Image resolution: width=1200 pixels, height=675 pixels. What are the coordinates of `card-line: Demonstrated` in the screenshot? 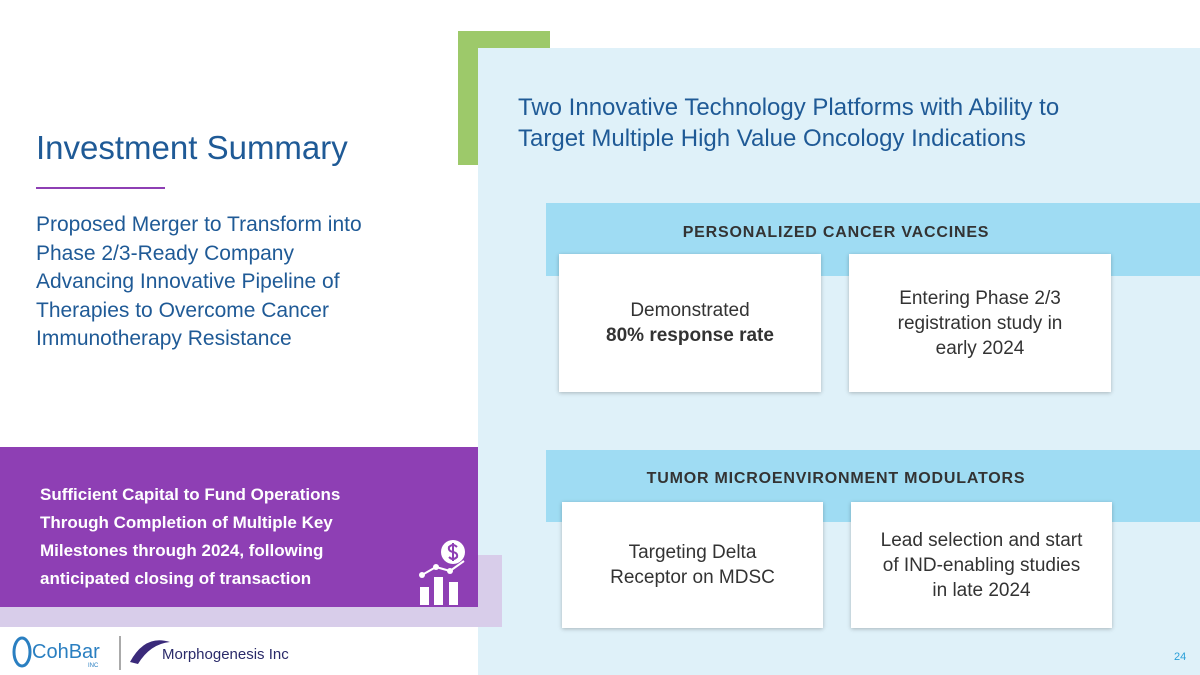 It's located at (690, 310).